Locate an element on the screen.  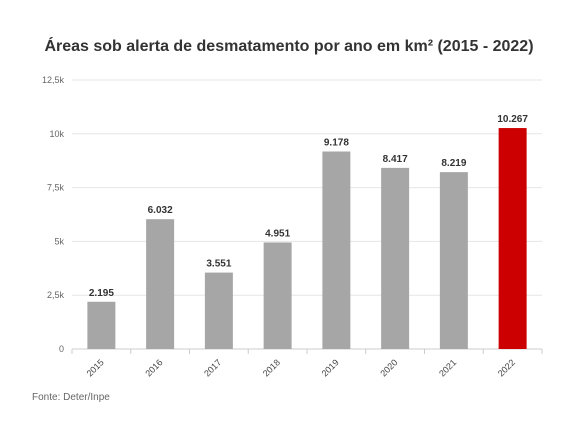
x-tick-label: 2019 is located at coordinates (330, 367).